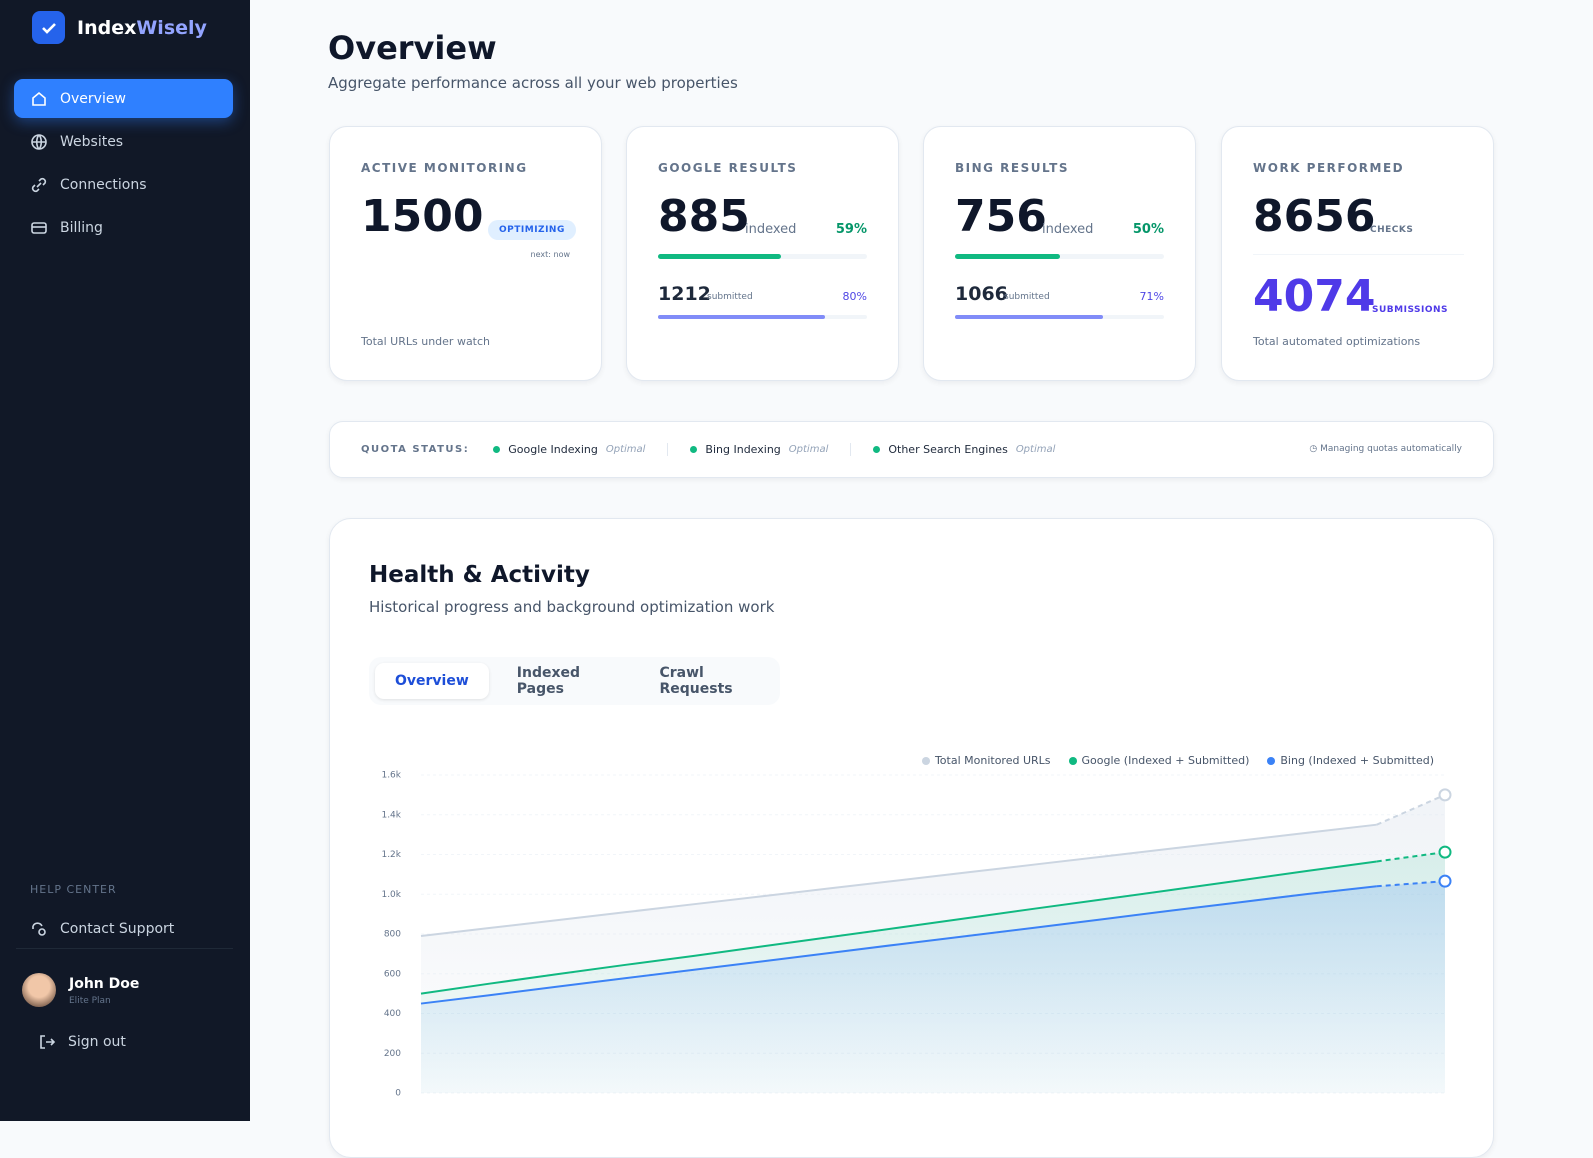 The width and height of the screenshot is (1593, 1158). I want to click on brand: IndexWisely, so click(119, 27).